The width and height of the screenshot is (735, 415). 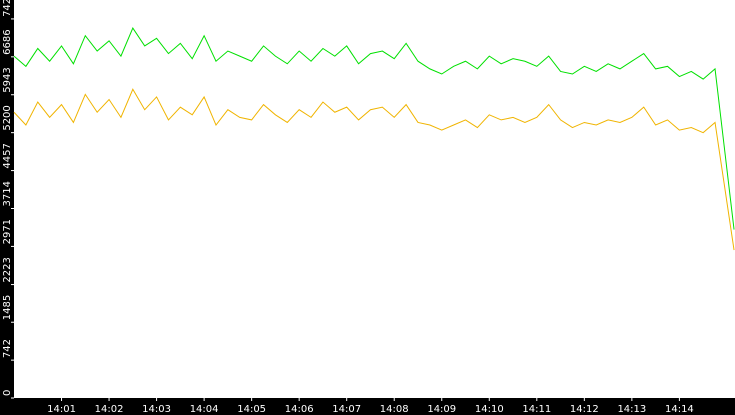 I want to click on y-tick-label: 0, so click(x=7, y=393).